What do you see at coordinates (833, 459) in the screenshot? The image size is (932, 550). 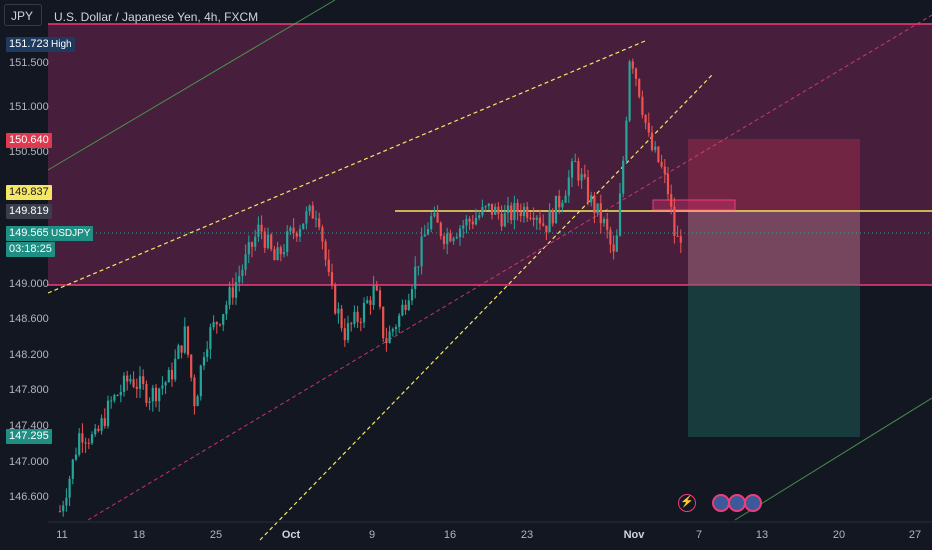 I see `green-trend-bottom` at bounding box center [833, 459].